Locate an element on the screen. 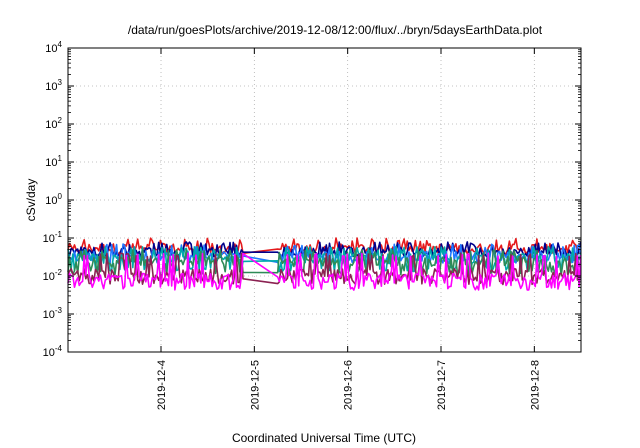 This screenshot has width=640, height=448. x-tick-label: 2019-12-8 is located at coordinates (535, 385).